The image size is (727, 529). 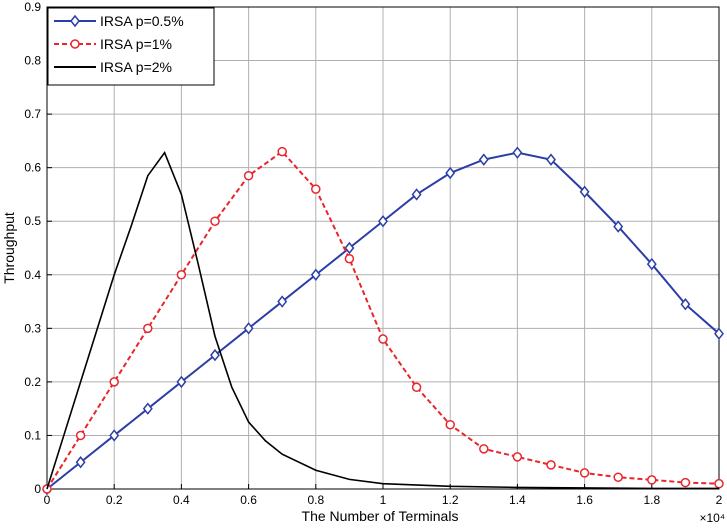 I want to click on y-tick-label: 0.4, so click(x=32, y=275).